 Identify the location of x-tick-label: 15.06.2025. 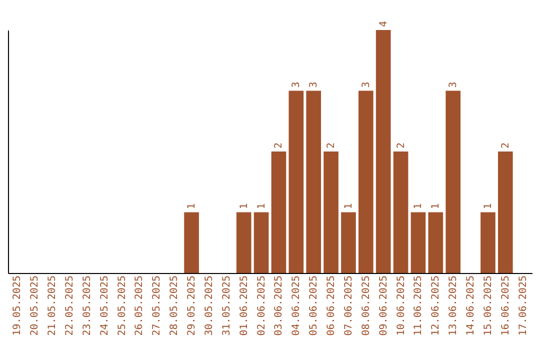
(488, 306).